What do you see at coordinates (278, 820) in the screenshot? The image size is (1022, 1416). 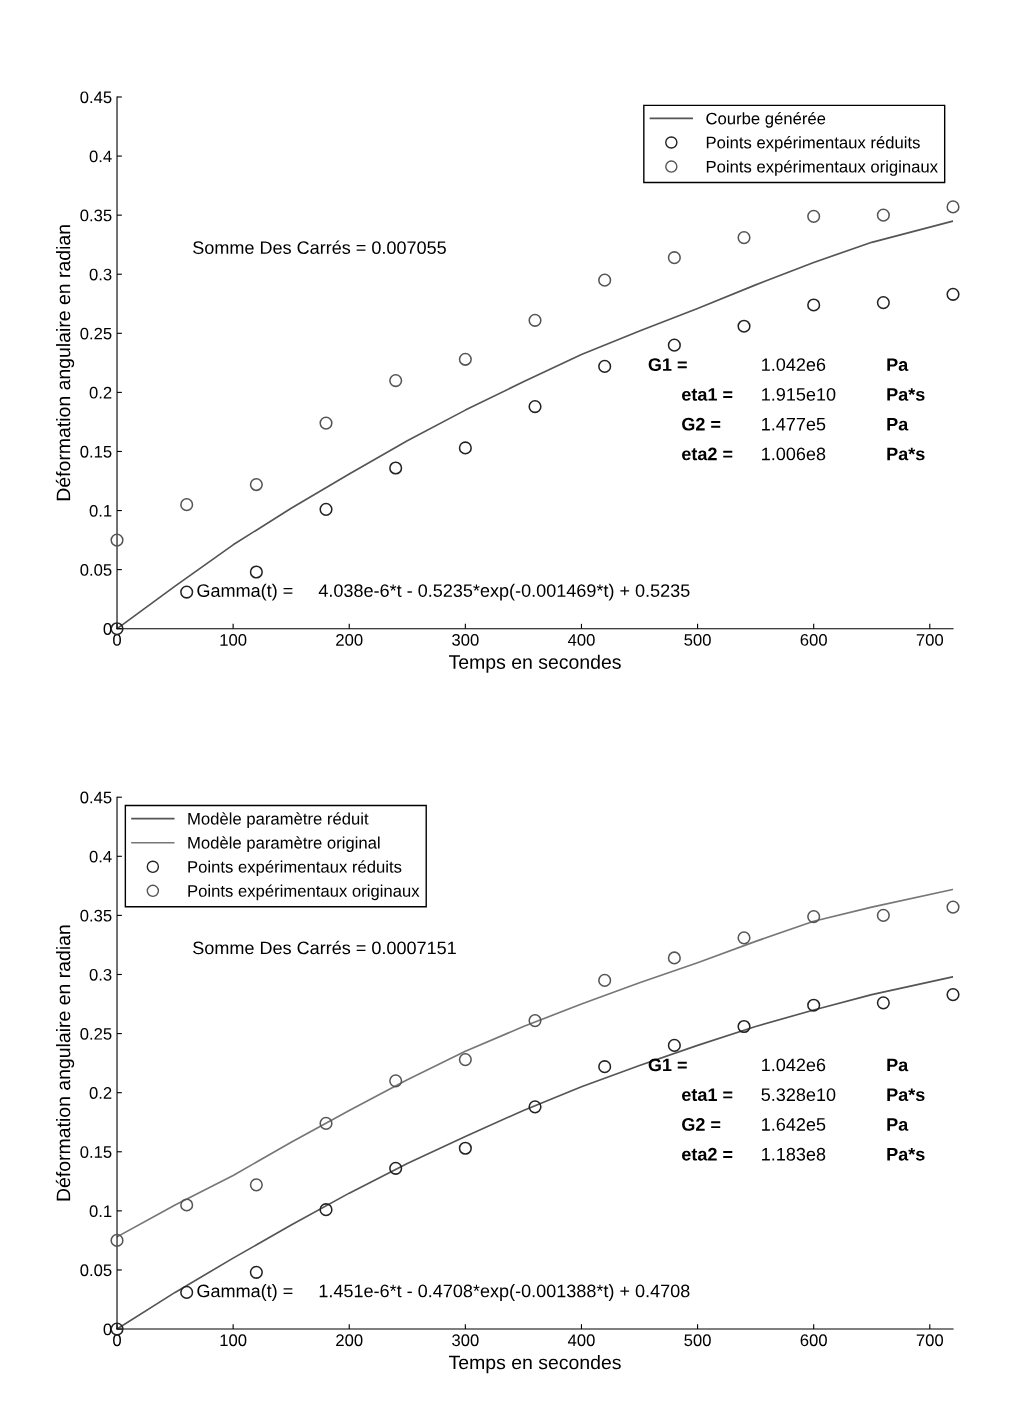 I see `legend-label: Modèle paramètre réduit` at bounding box center [278, 820].